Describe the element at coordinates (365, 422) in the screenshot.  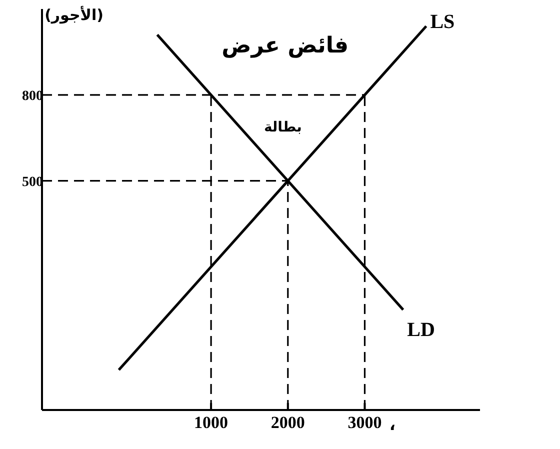
I see `x-tick-label: 3000` at that location.